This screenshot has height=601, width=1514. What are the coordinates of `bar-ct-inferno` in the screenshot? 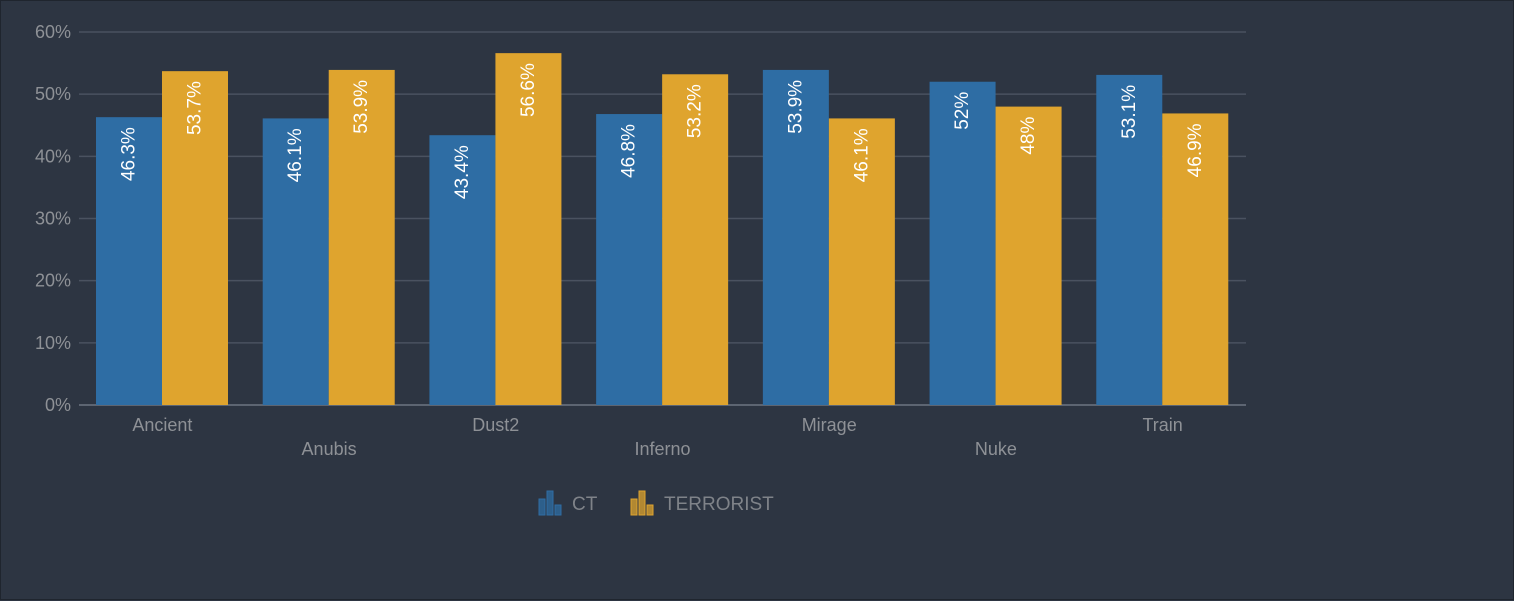 It's located at (629, 259).